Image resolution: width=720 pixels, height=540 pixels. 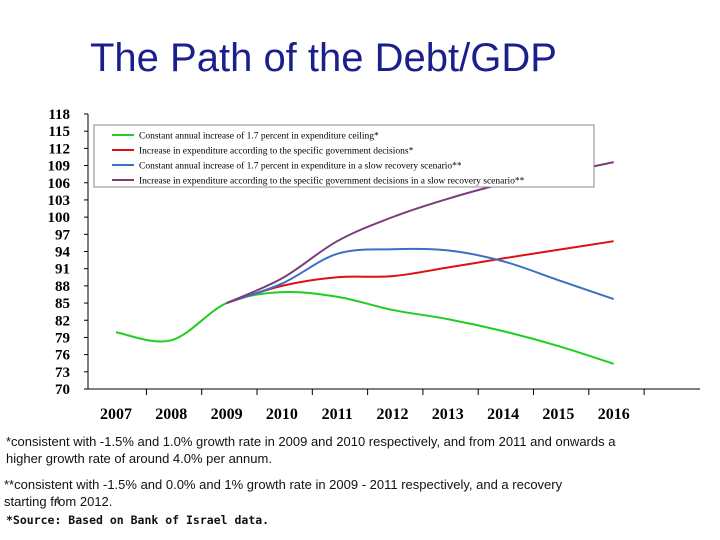 What do you see at coordinates (448, 414) in the screenshot?
I see `x-tick-label: 2013` at bounding box center [448, 414].